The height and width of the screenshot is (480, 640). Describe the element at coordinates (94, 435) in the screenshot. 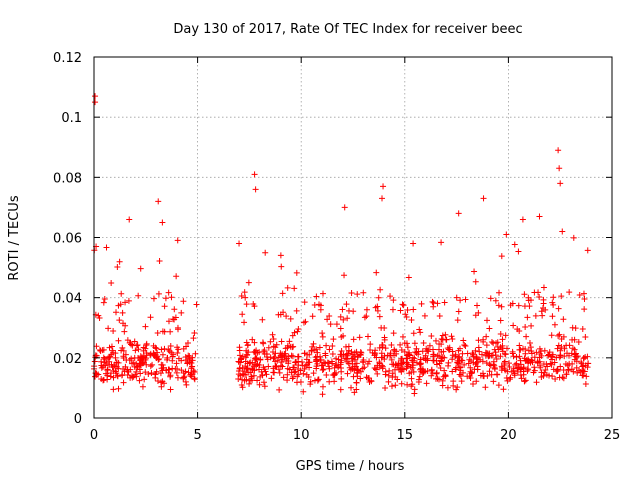

I see `x-tick-label: 0` at that location.